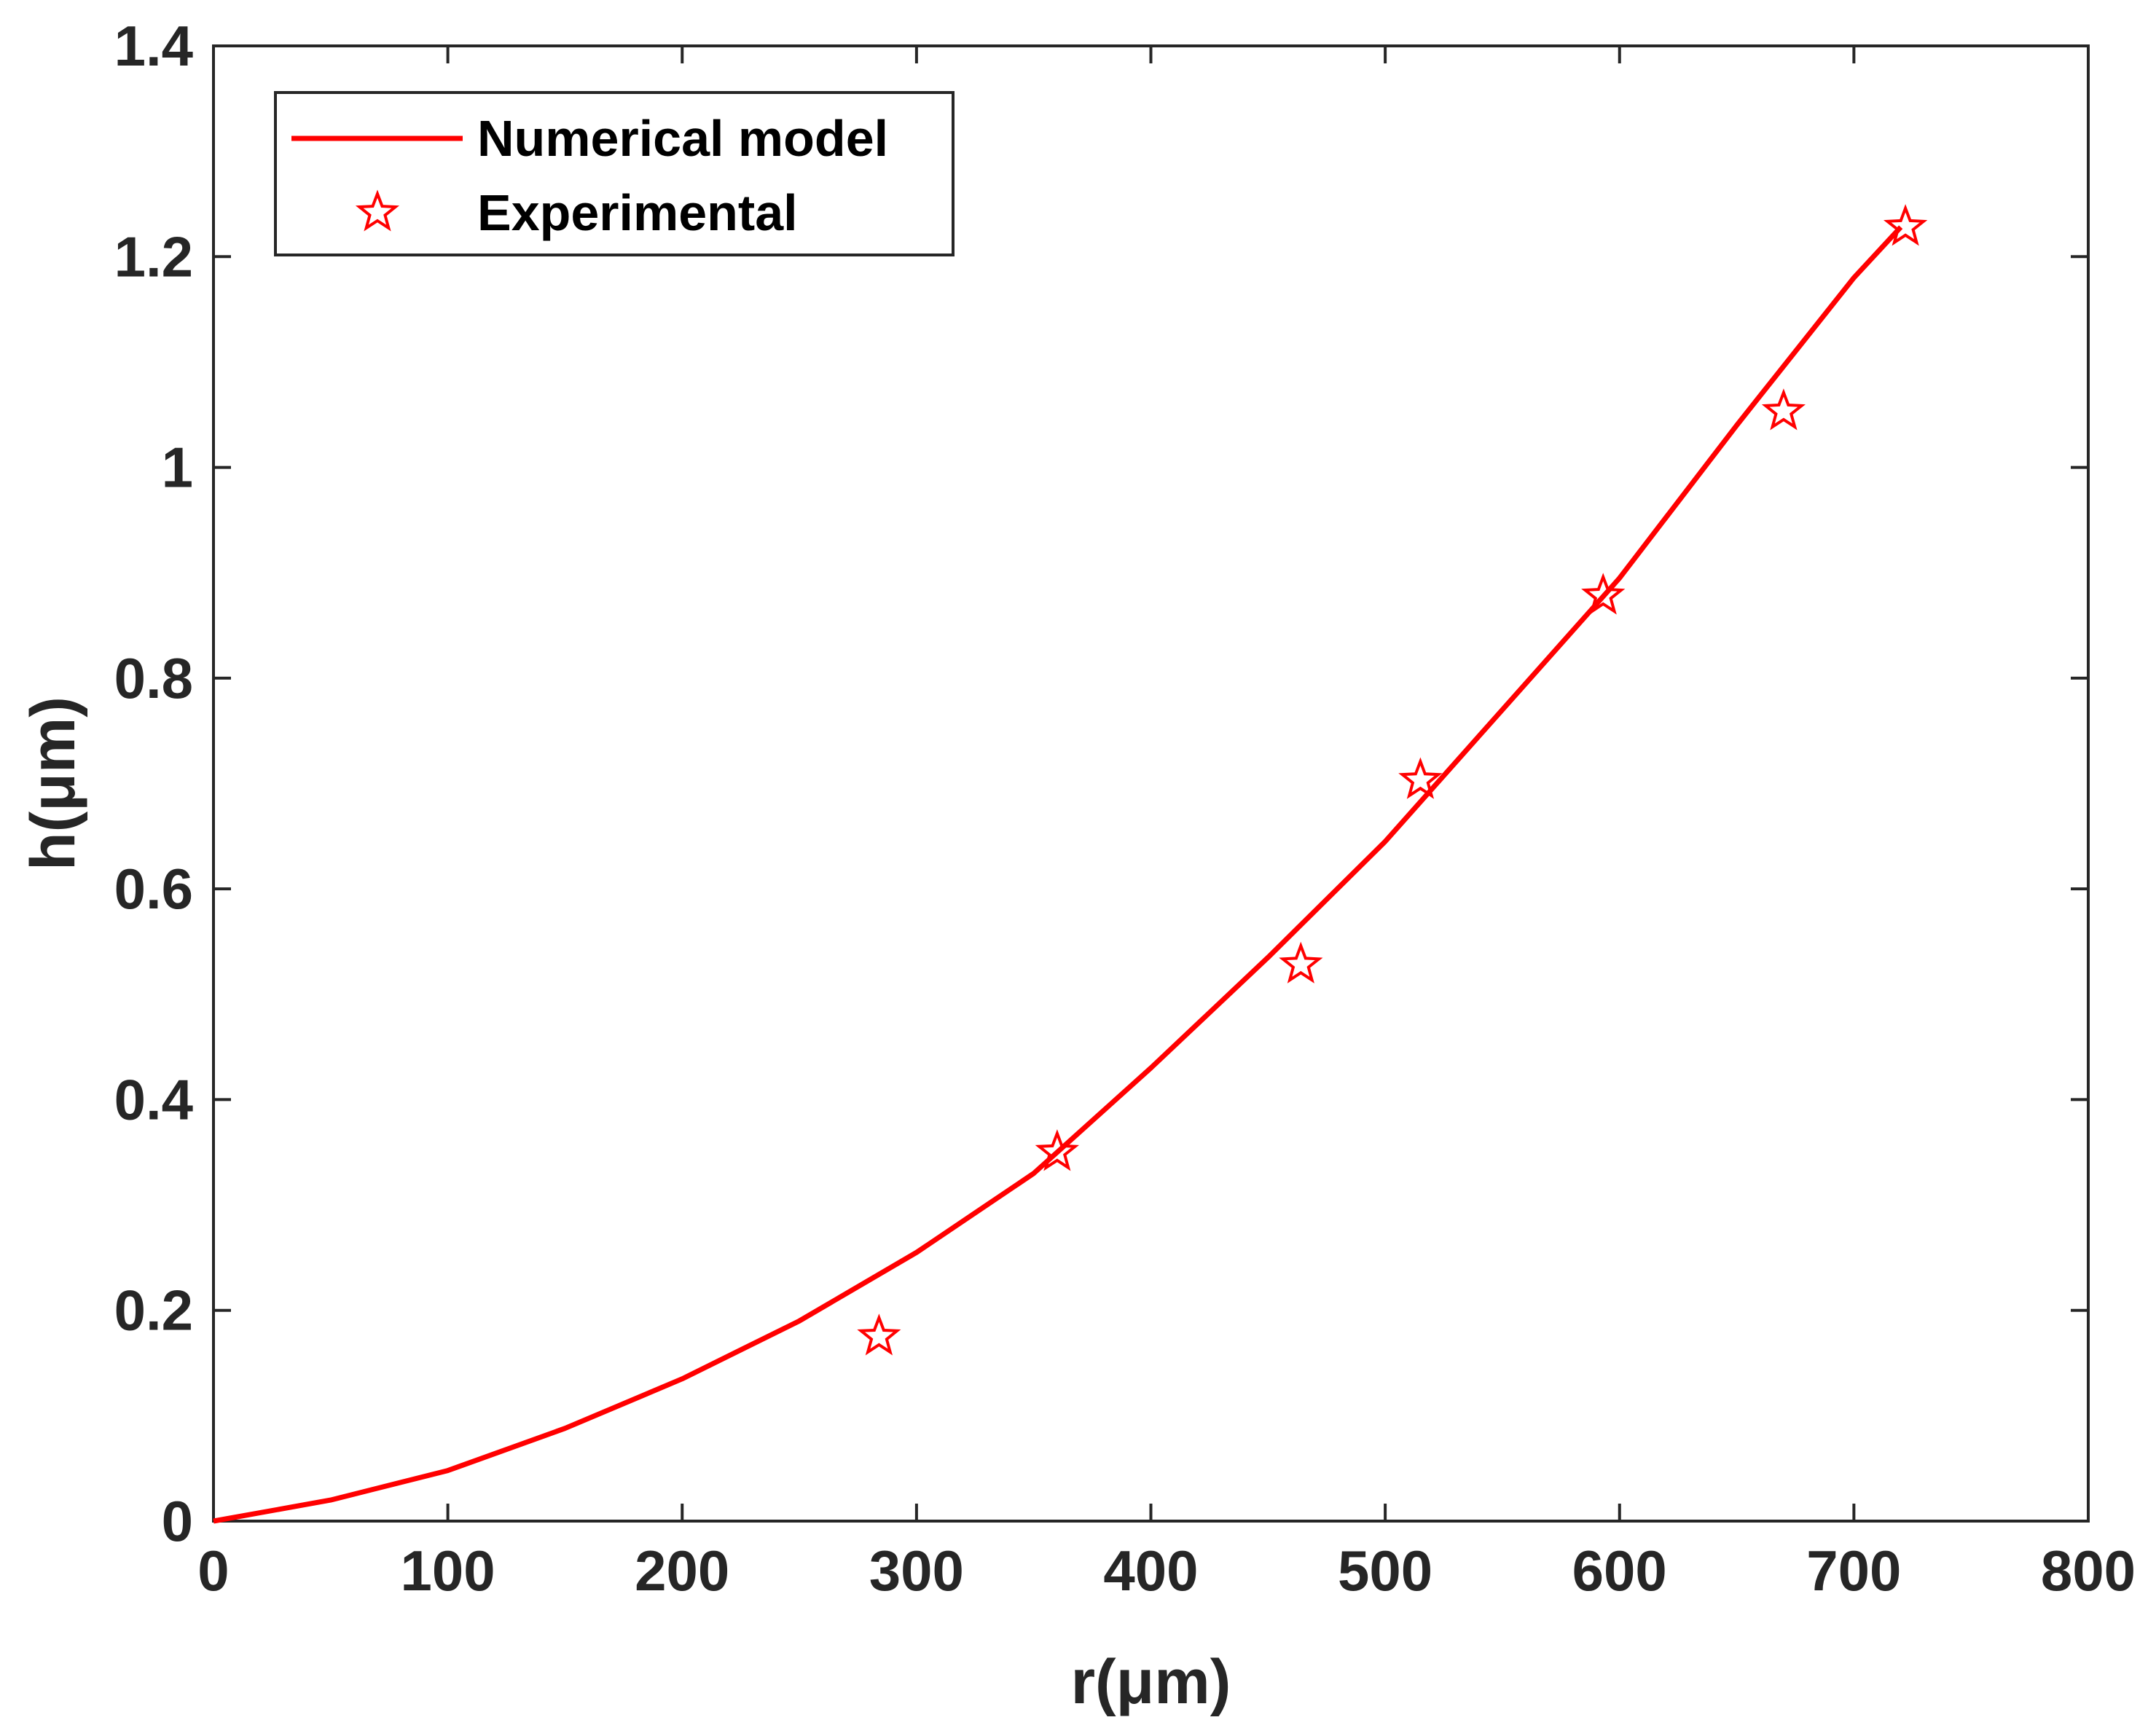  Describe the element at coordinates (448, 1571) in the screenshot. I see `x-tick-label: 100` at that location.